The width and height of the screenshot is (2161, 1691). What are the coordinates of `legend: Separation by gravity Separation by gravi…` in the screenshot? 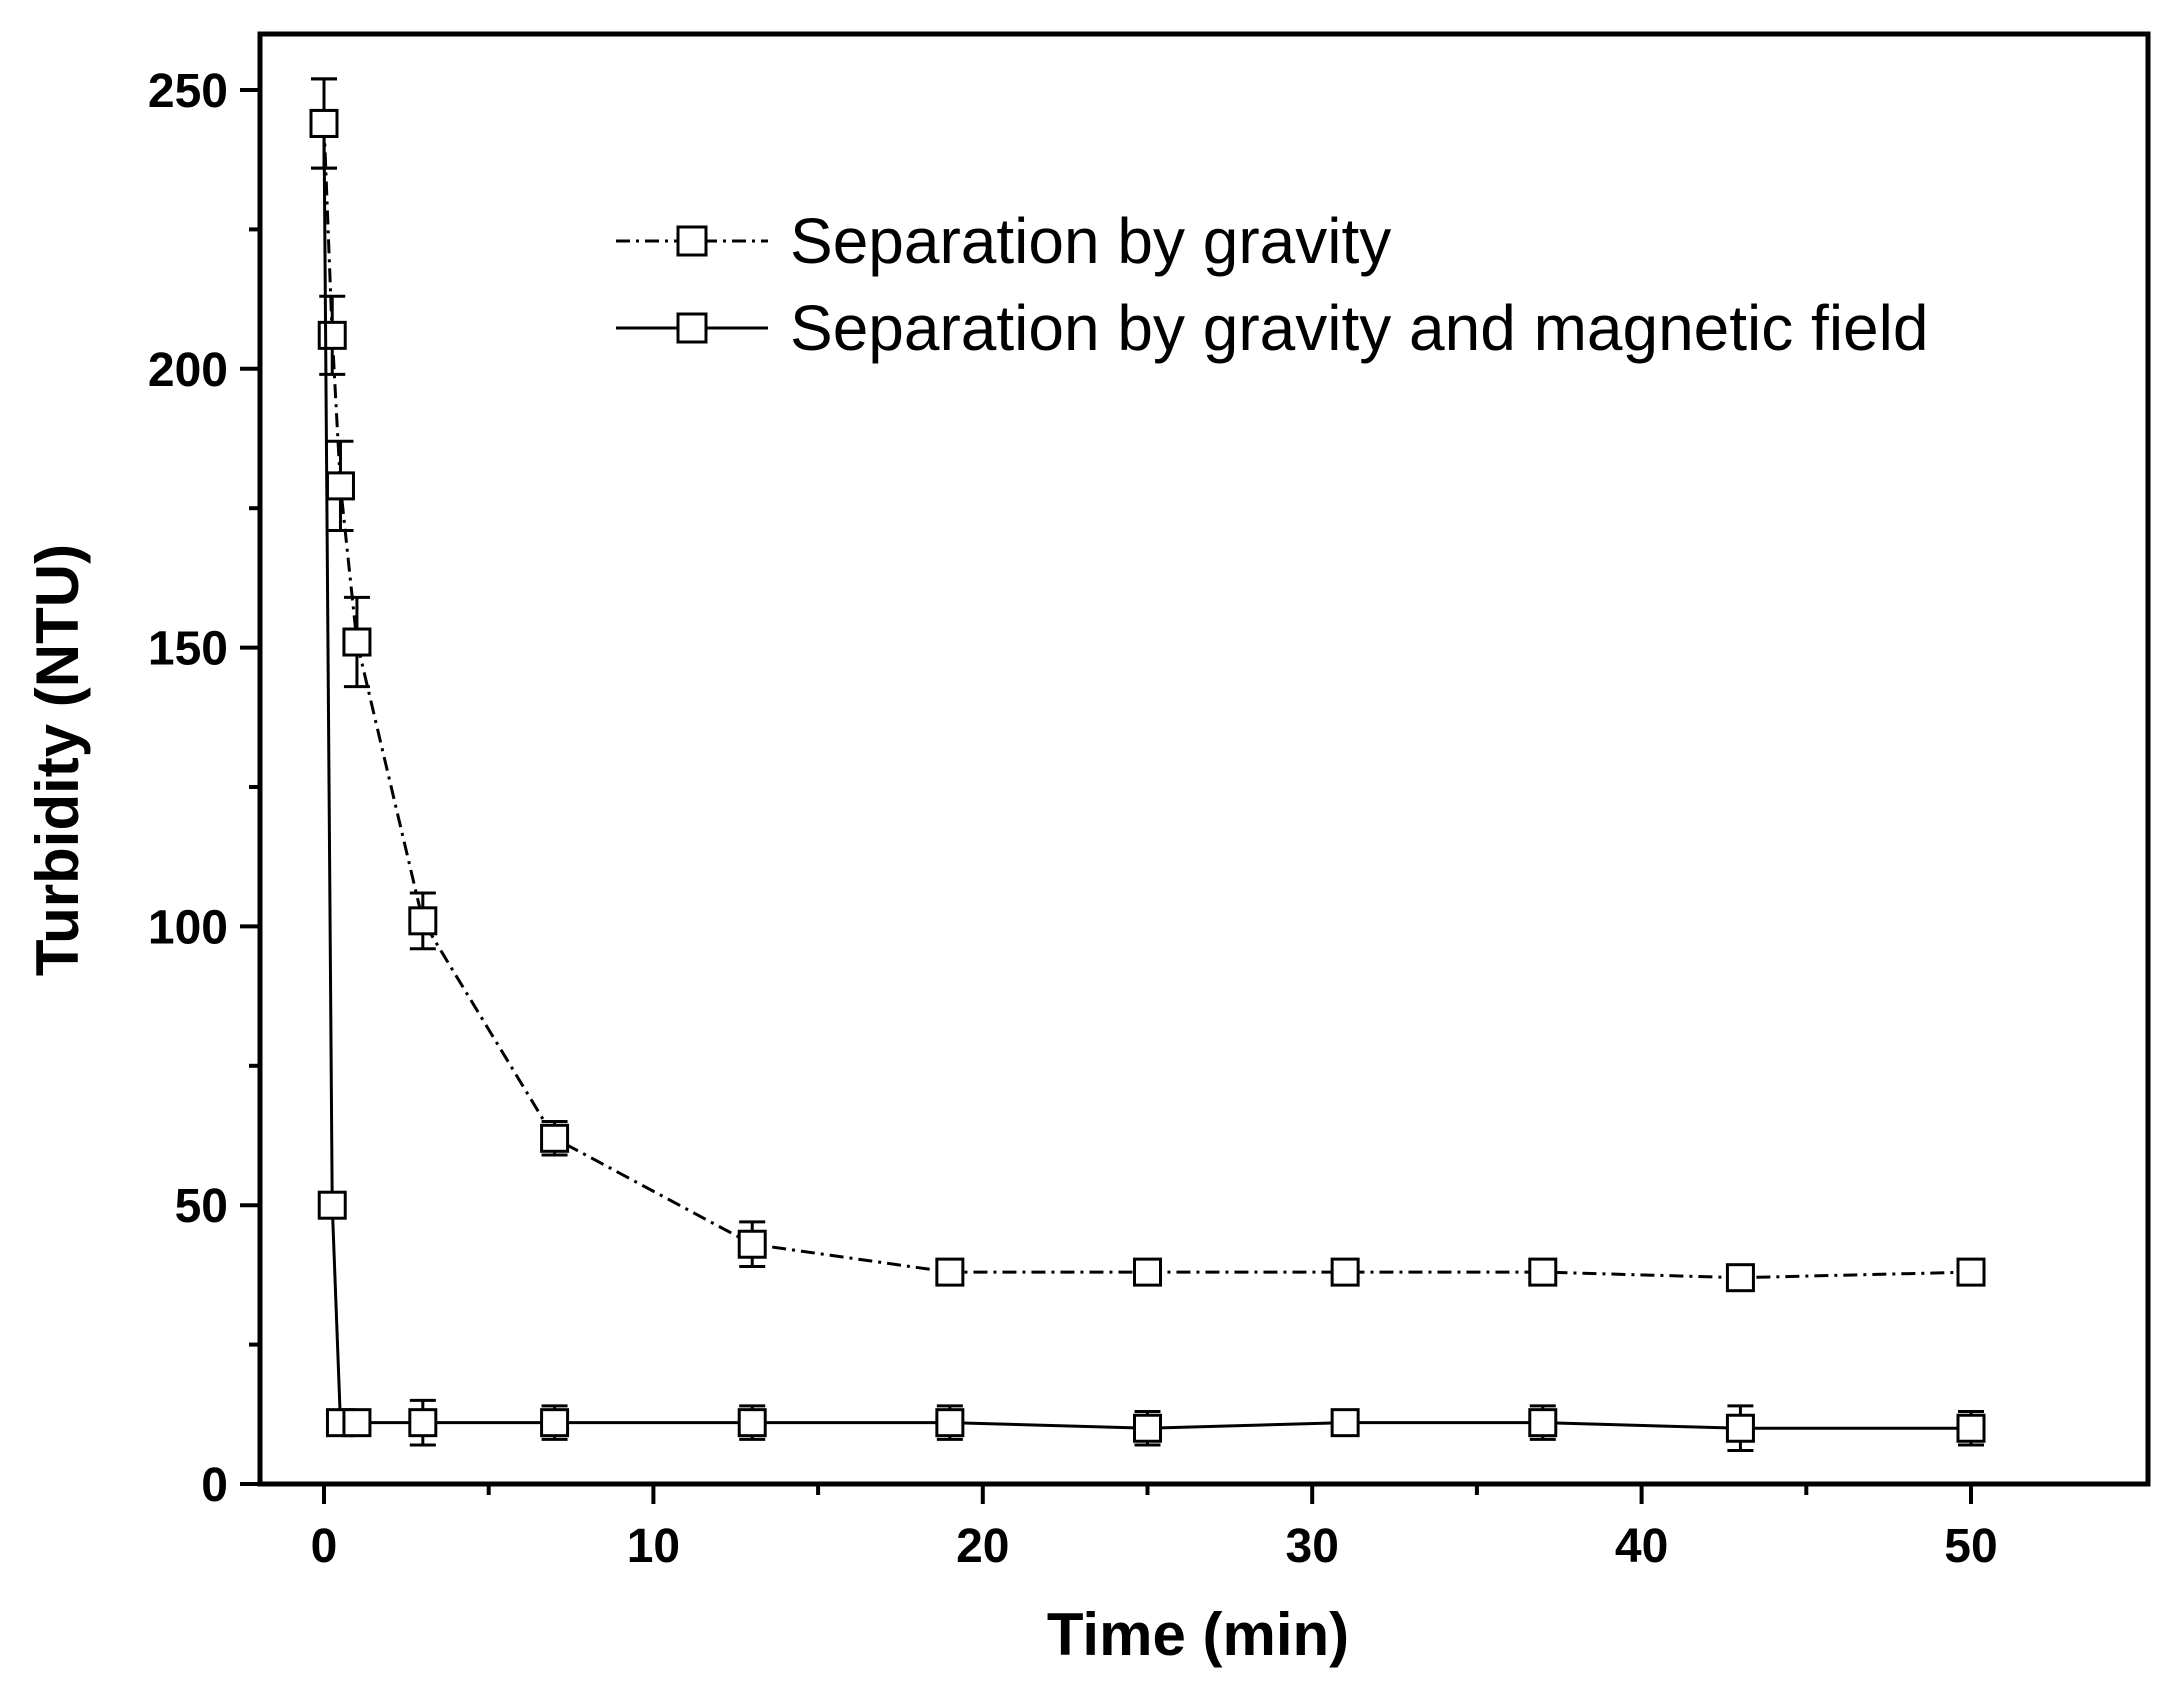 It's located at (1272, 284).